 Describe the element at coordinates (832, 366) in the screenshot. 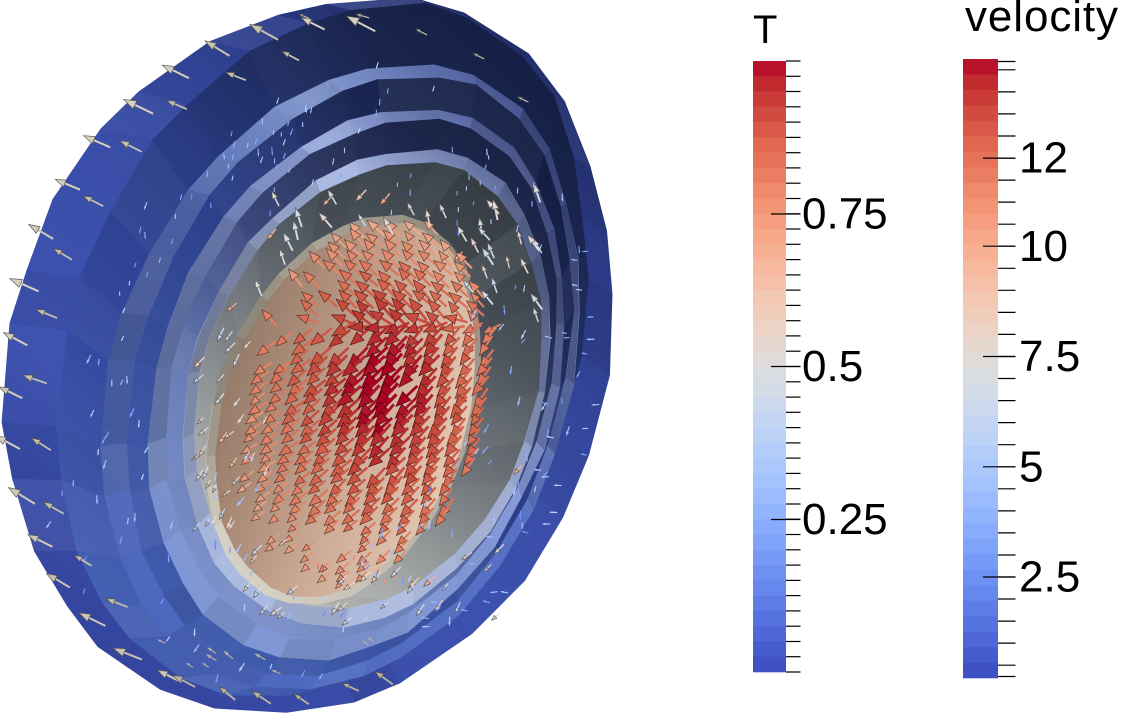

I see `svg-text: 0.5` at that location.